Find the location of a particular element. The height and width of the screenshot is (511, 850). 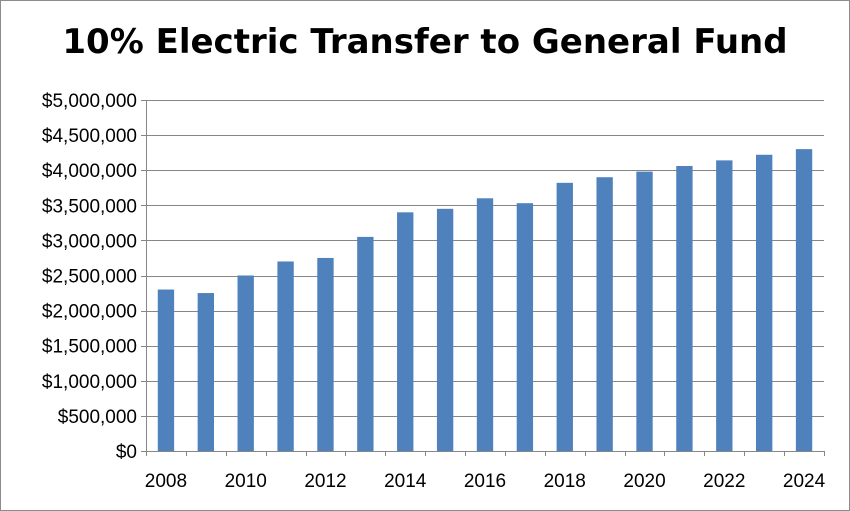

bar-2016 is located at coordinates (485, 324).